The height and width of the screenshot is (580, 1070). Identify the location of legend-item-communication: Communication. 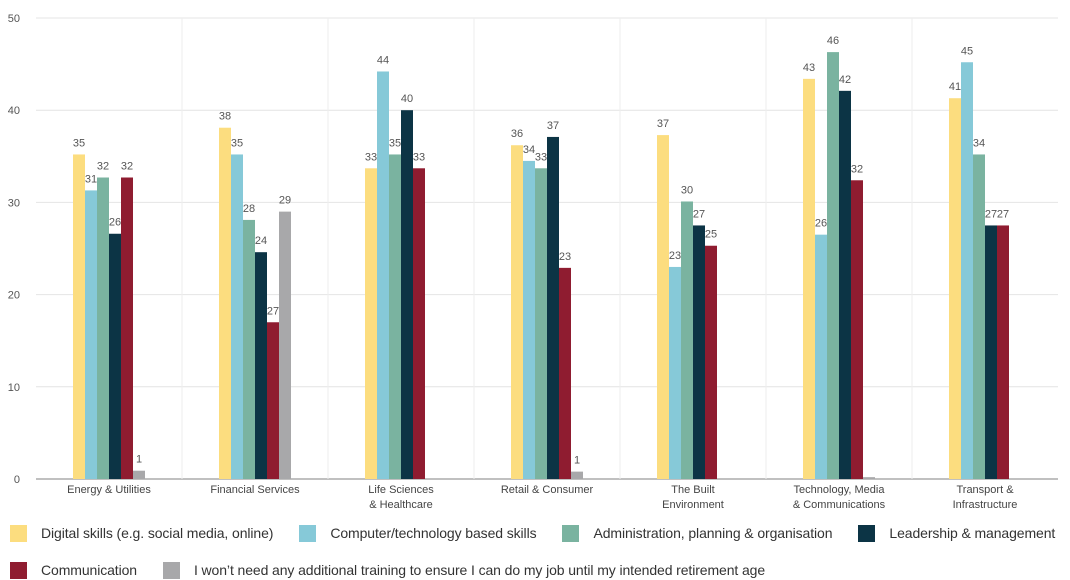
(73, 570).